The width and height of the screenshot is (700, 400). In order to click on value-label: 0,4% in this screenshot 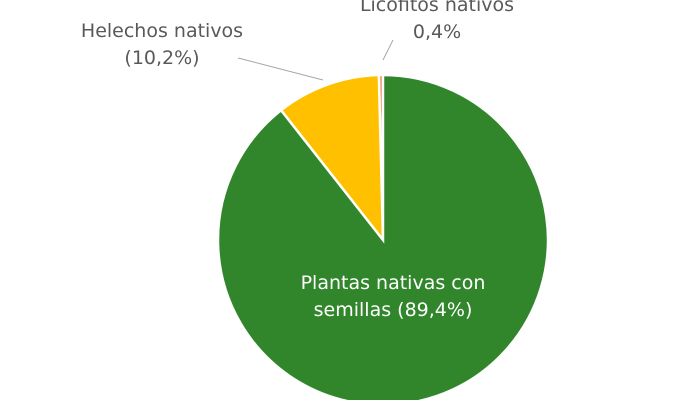, I will do `click(437, 32)`.